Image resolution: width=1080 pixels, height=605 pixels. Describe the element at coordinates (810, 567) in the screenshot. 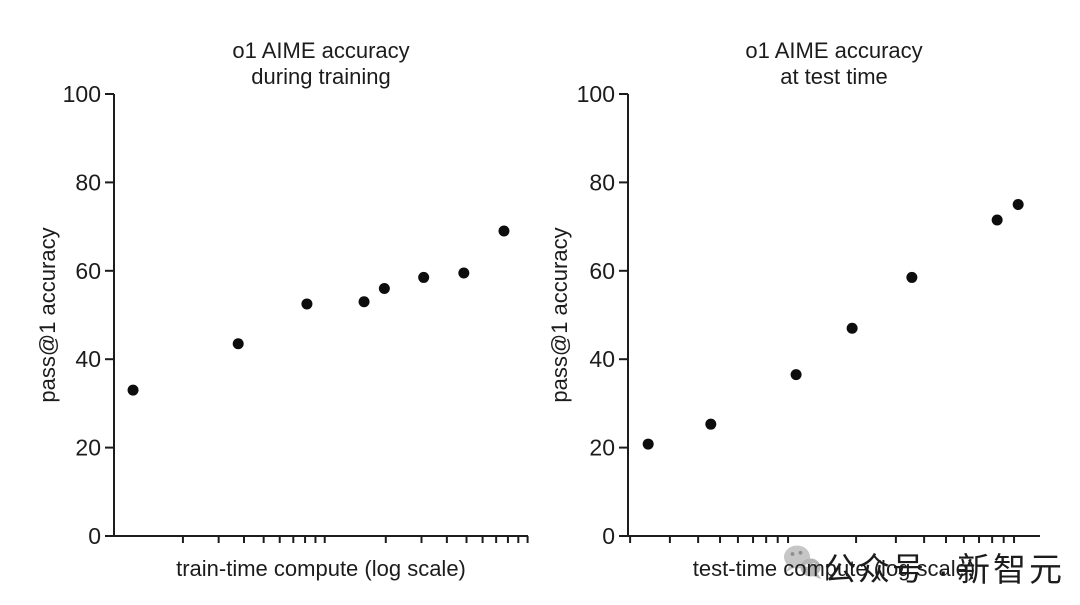

I see `wechat-bubble-small` at that location.